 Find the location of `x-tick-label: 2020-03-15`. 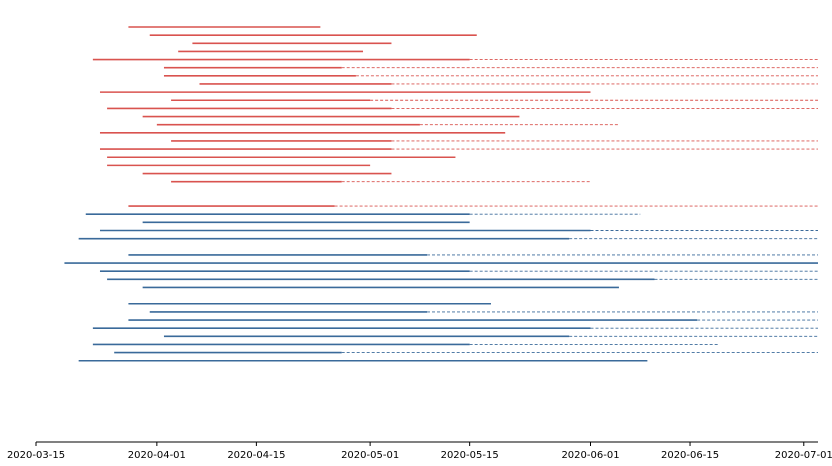

x-tick-label: 2020-03-15 is located at coordinates (36, 455).